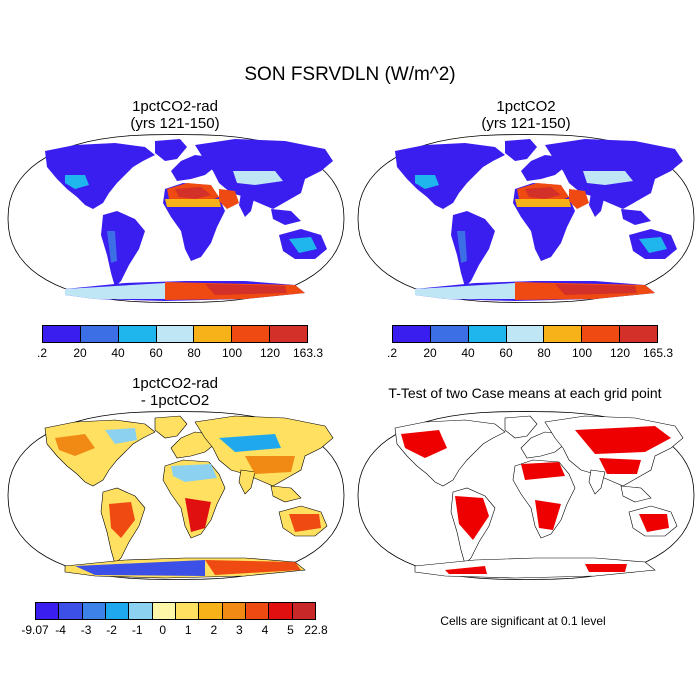 The image size is (700, 700). Describe the element at coordinates (270, 465) in the screenshot. I see `overlay-asia-warm` at that location.